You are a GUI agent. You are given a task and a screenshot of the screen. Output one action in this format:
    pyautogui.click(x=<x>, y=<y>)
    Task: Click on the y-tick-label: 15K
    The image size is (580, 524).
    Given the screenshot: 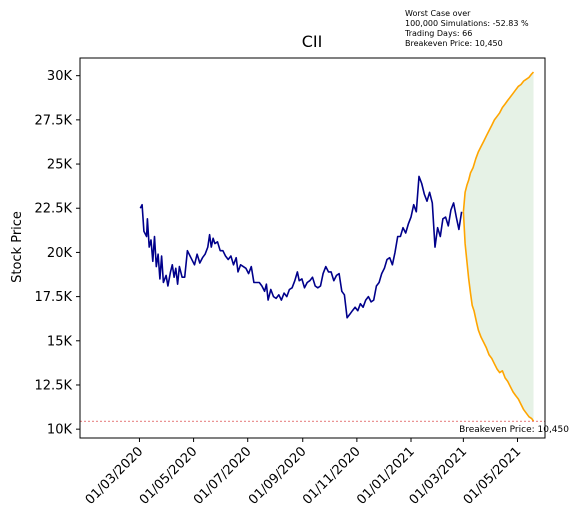 What is the action you would take?
    pyautogui.click(x=60, y=341)
    